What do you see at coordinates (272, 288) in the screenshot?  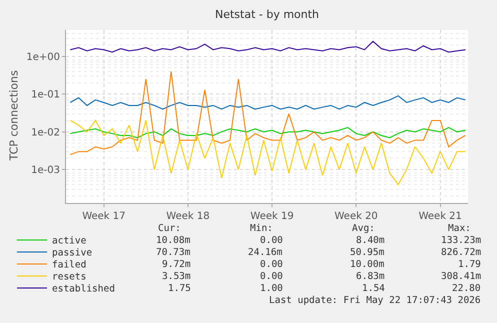 I see `text: 1.00` at bounding box center [272, 288].